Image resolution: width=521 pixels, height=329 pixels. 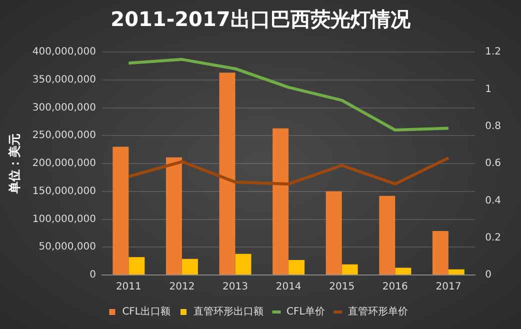 I want to click on x-tick-label: 2014, so click(x=289, y=287).